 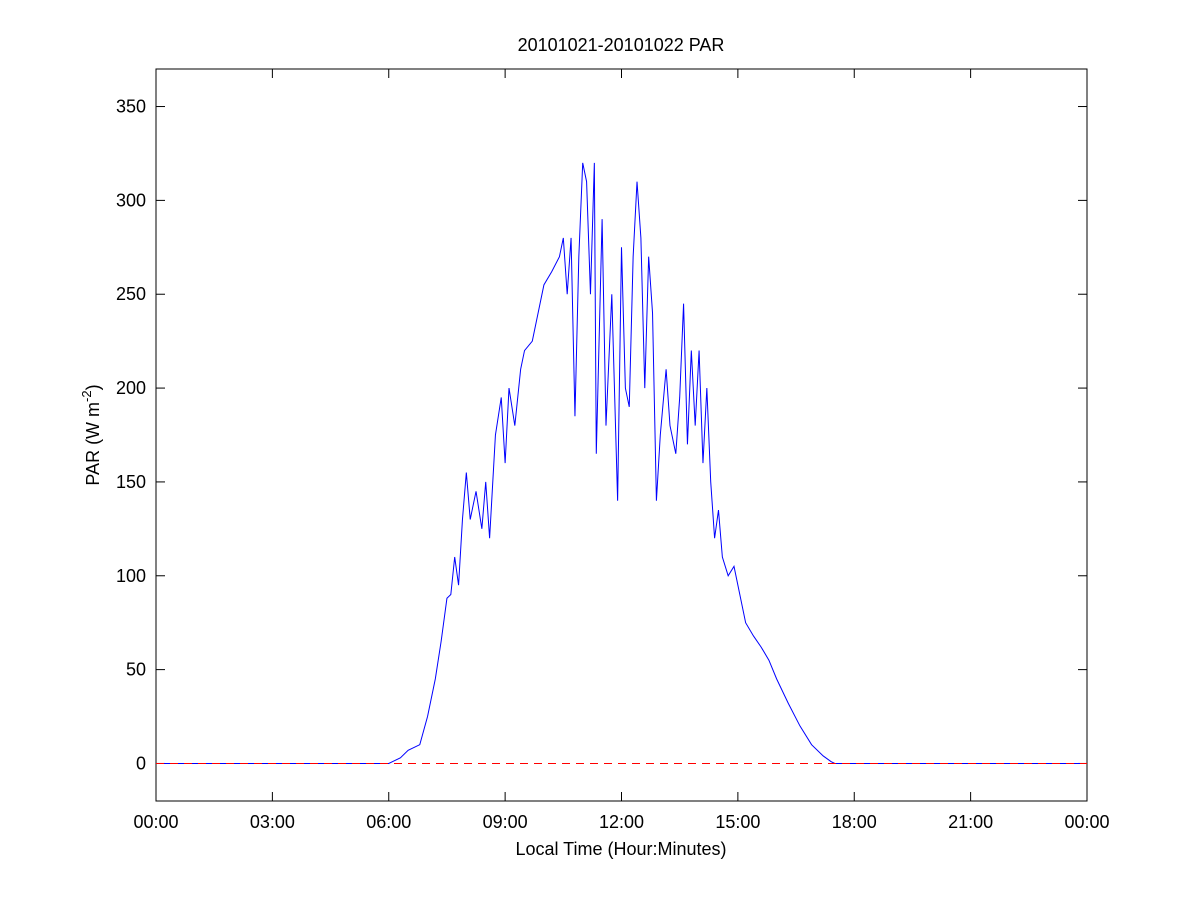 I want to click on y-tick-label: 0, so click(x=141, y=763).